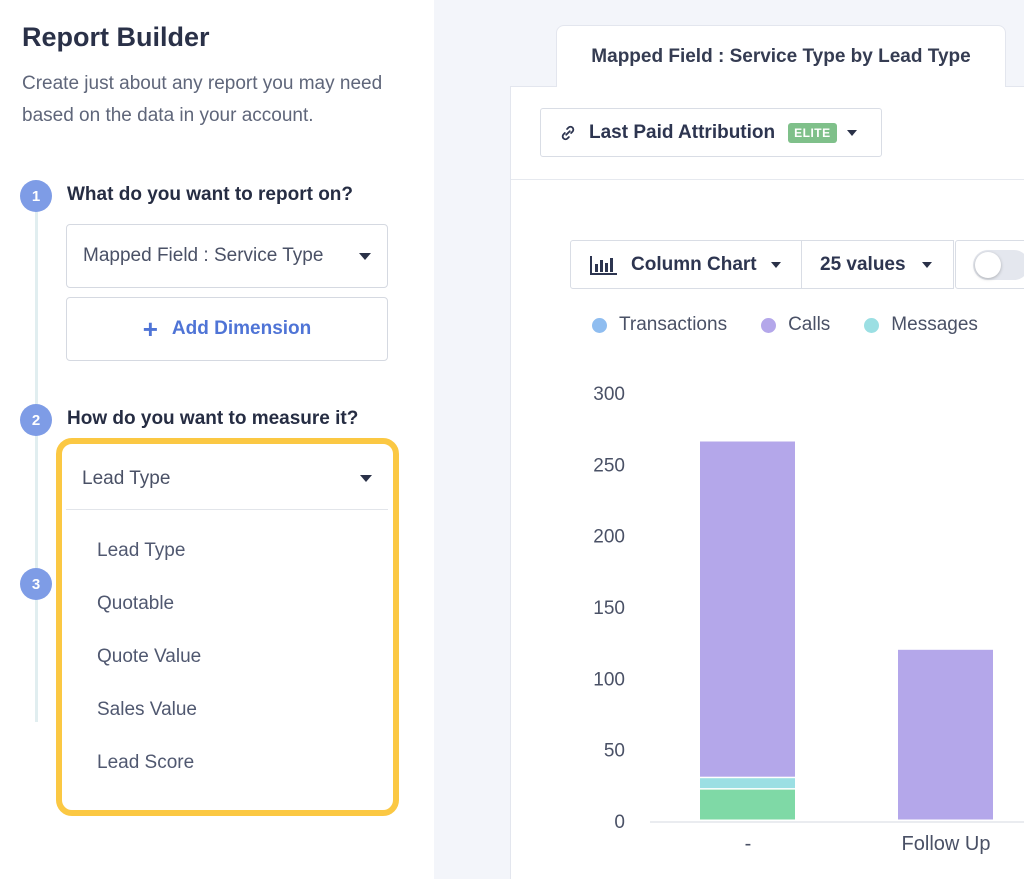 Image resolution: width=1024 pixels, height=879 pixels. I want to click on y-tick-label: 200, so click(609, 537).